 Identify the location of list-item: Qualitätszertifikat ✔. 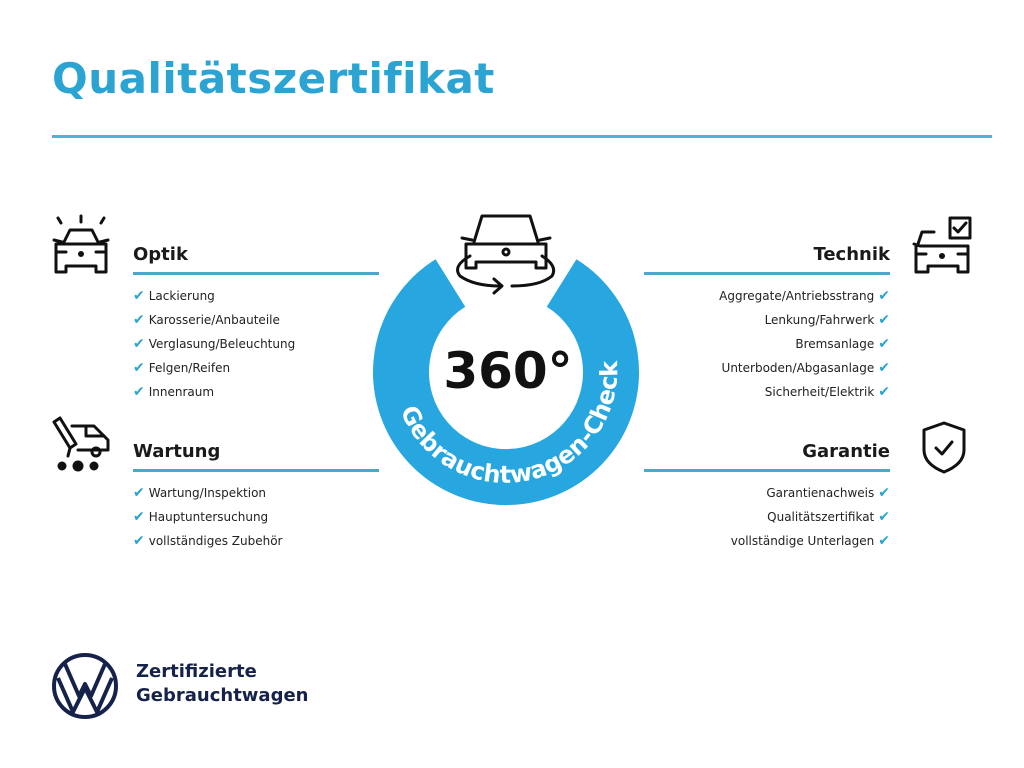
(828, 517).